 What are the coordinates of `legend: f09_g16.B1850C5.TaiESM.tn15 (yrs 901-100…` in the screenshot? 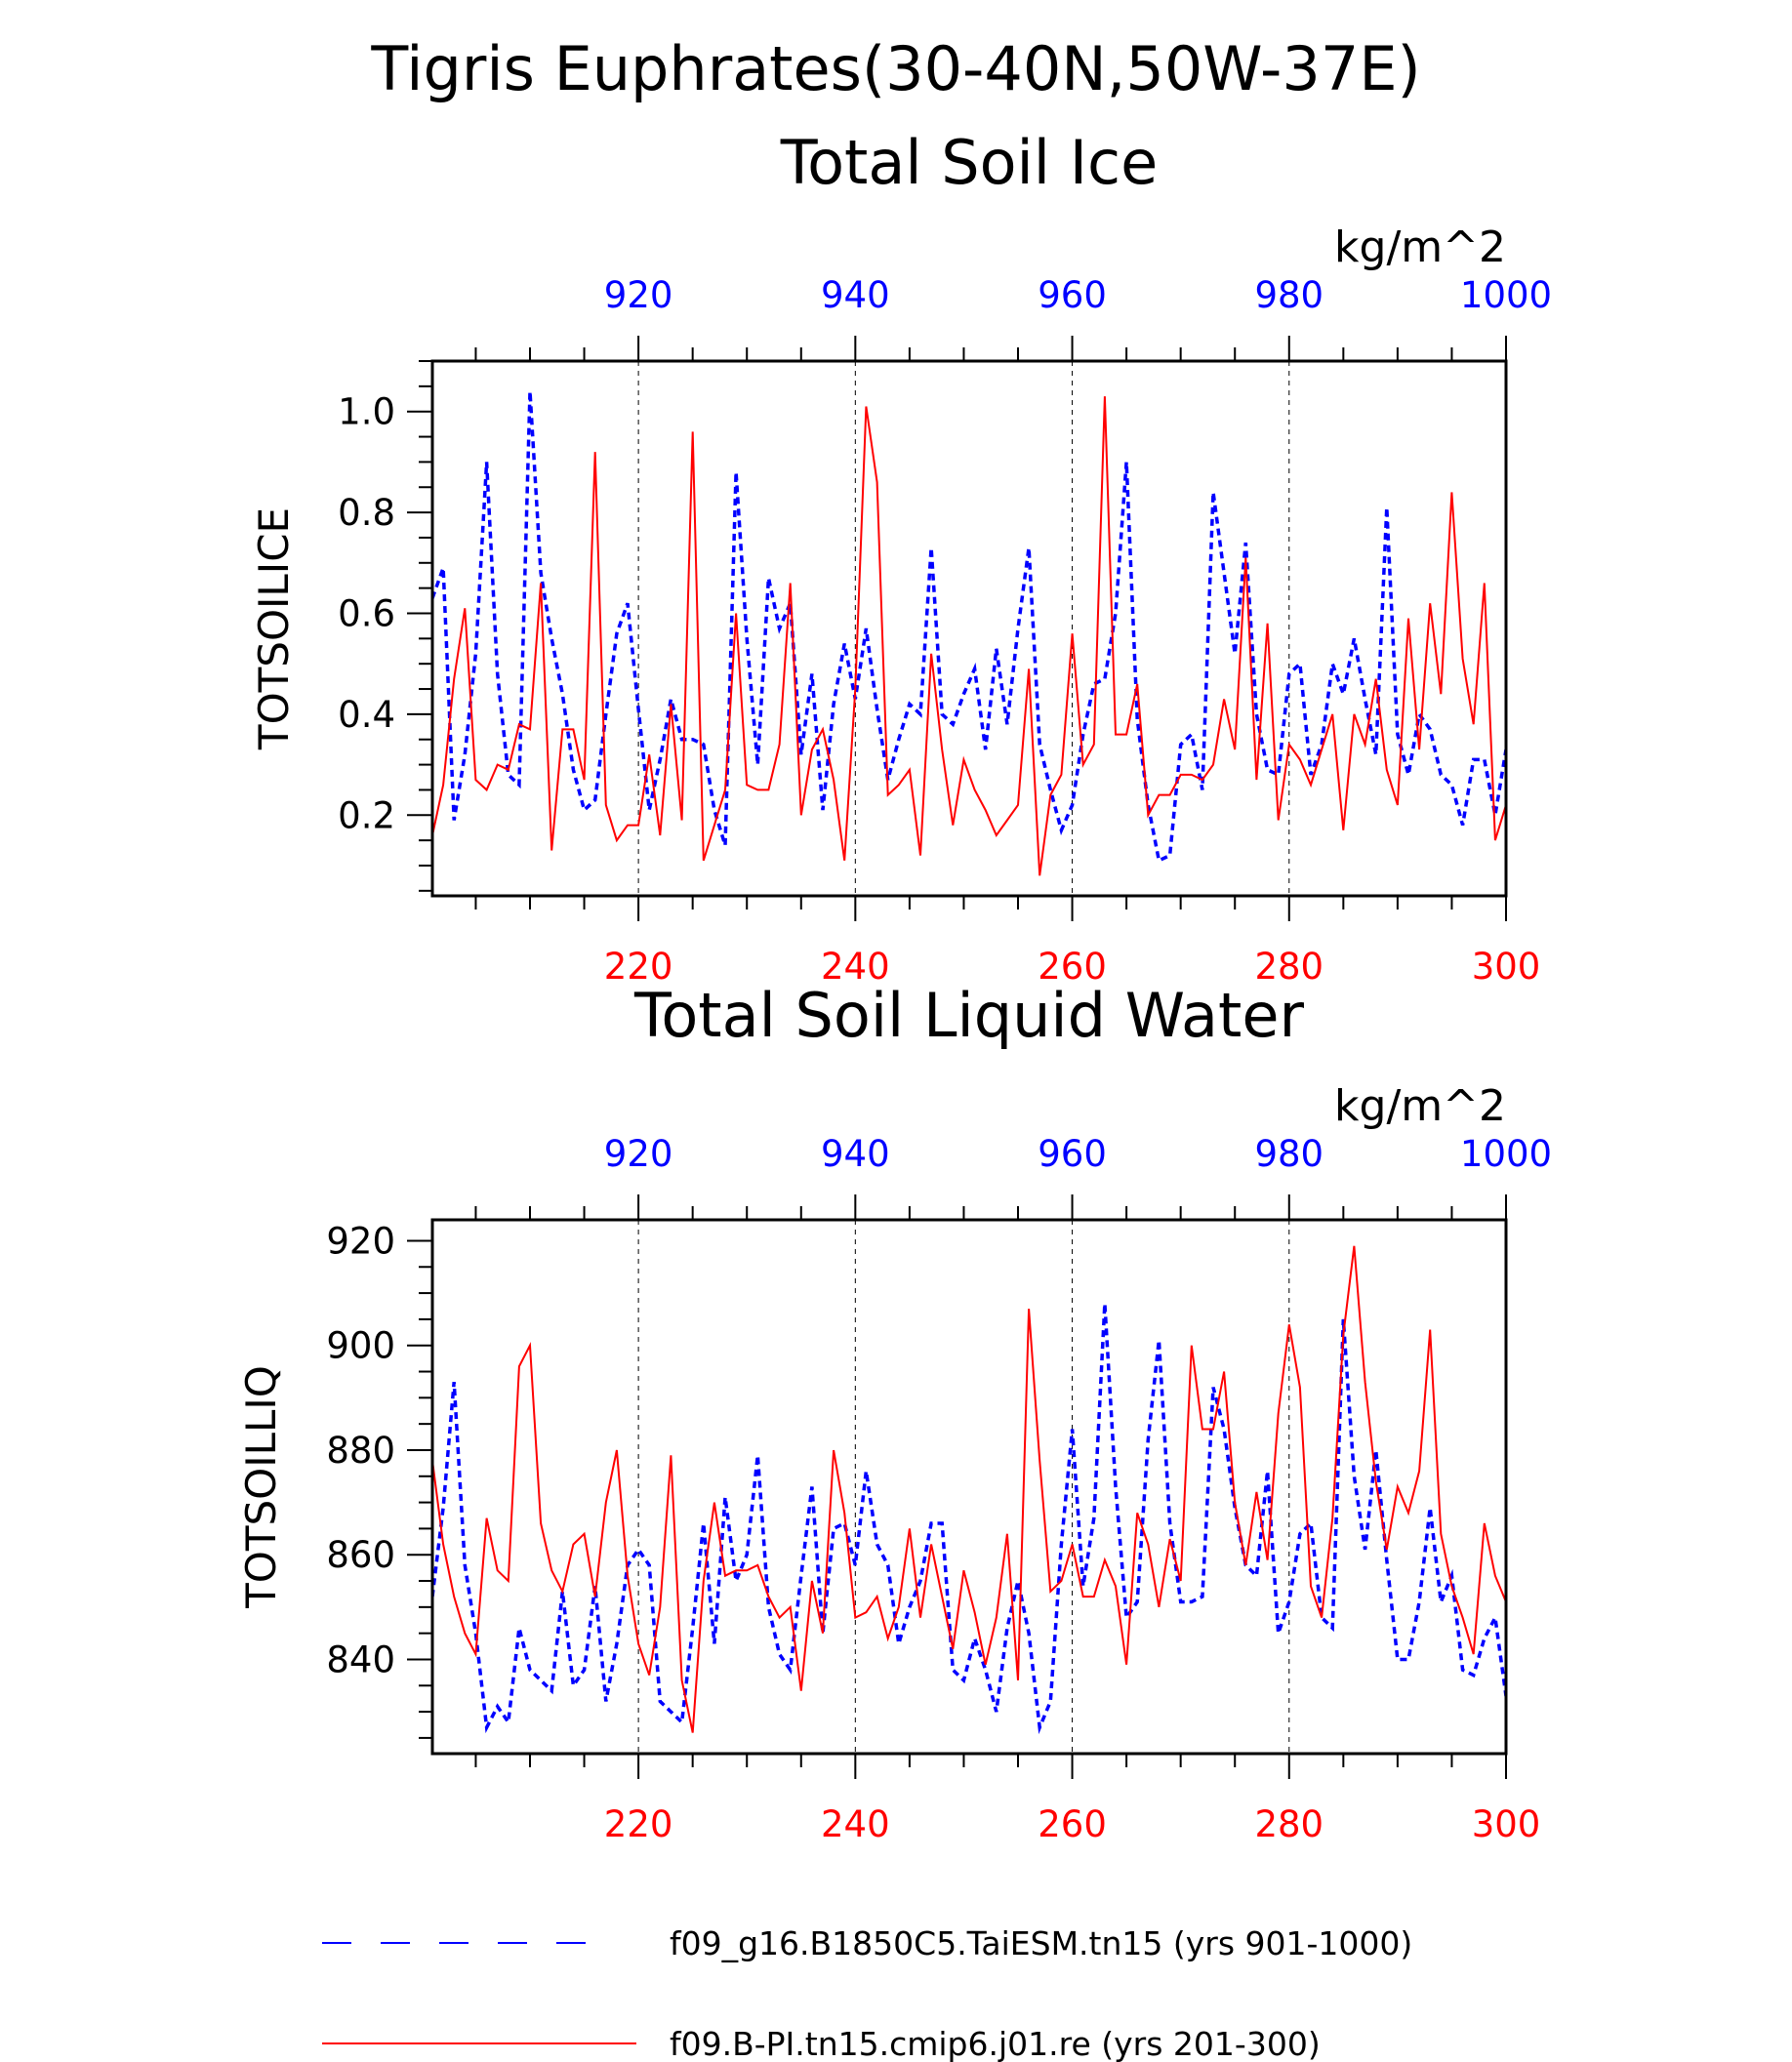 It's located at (867, 1993).